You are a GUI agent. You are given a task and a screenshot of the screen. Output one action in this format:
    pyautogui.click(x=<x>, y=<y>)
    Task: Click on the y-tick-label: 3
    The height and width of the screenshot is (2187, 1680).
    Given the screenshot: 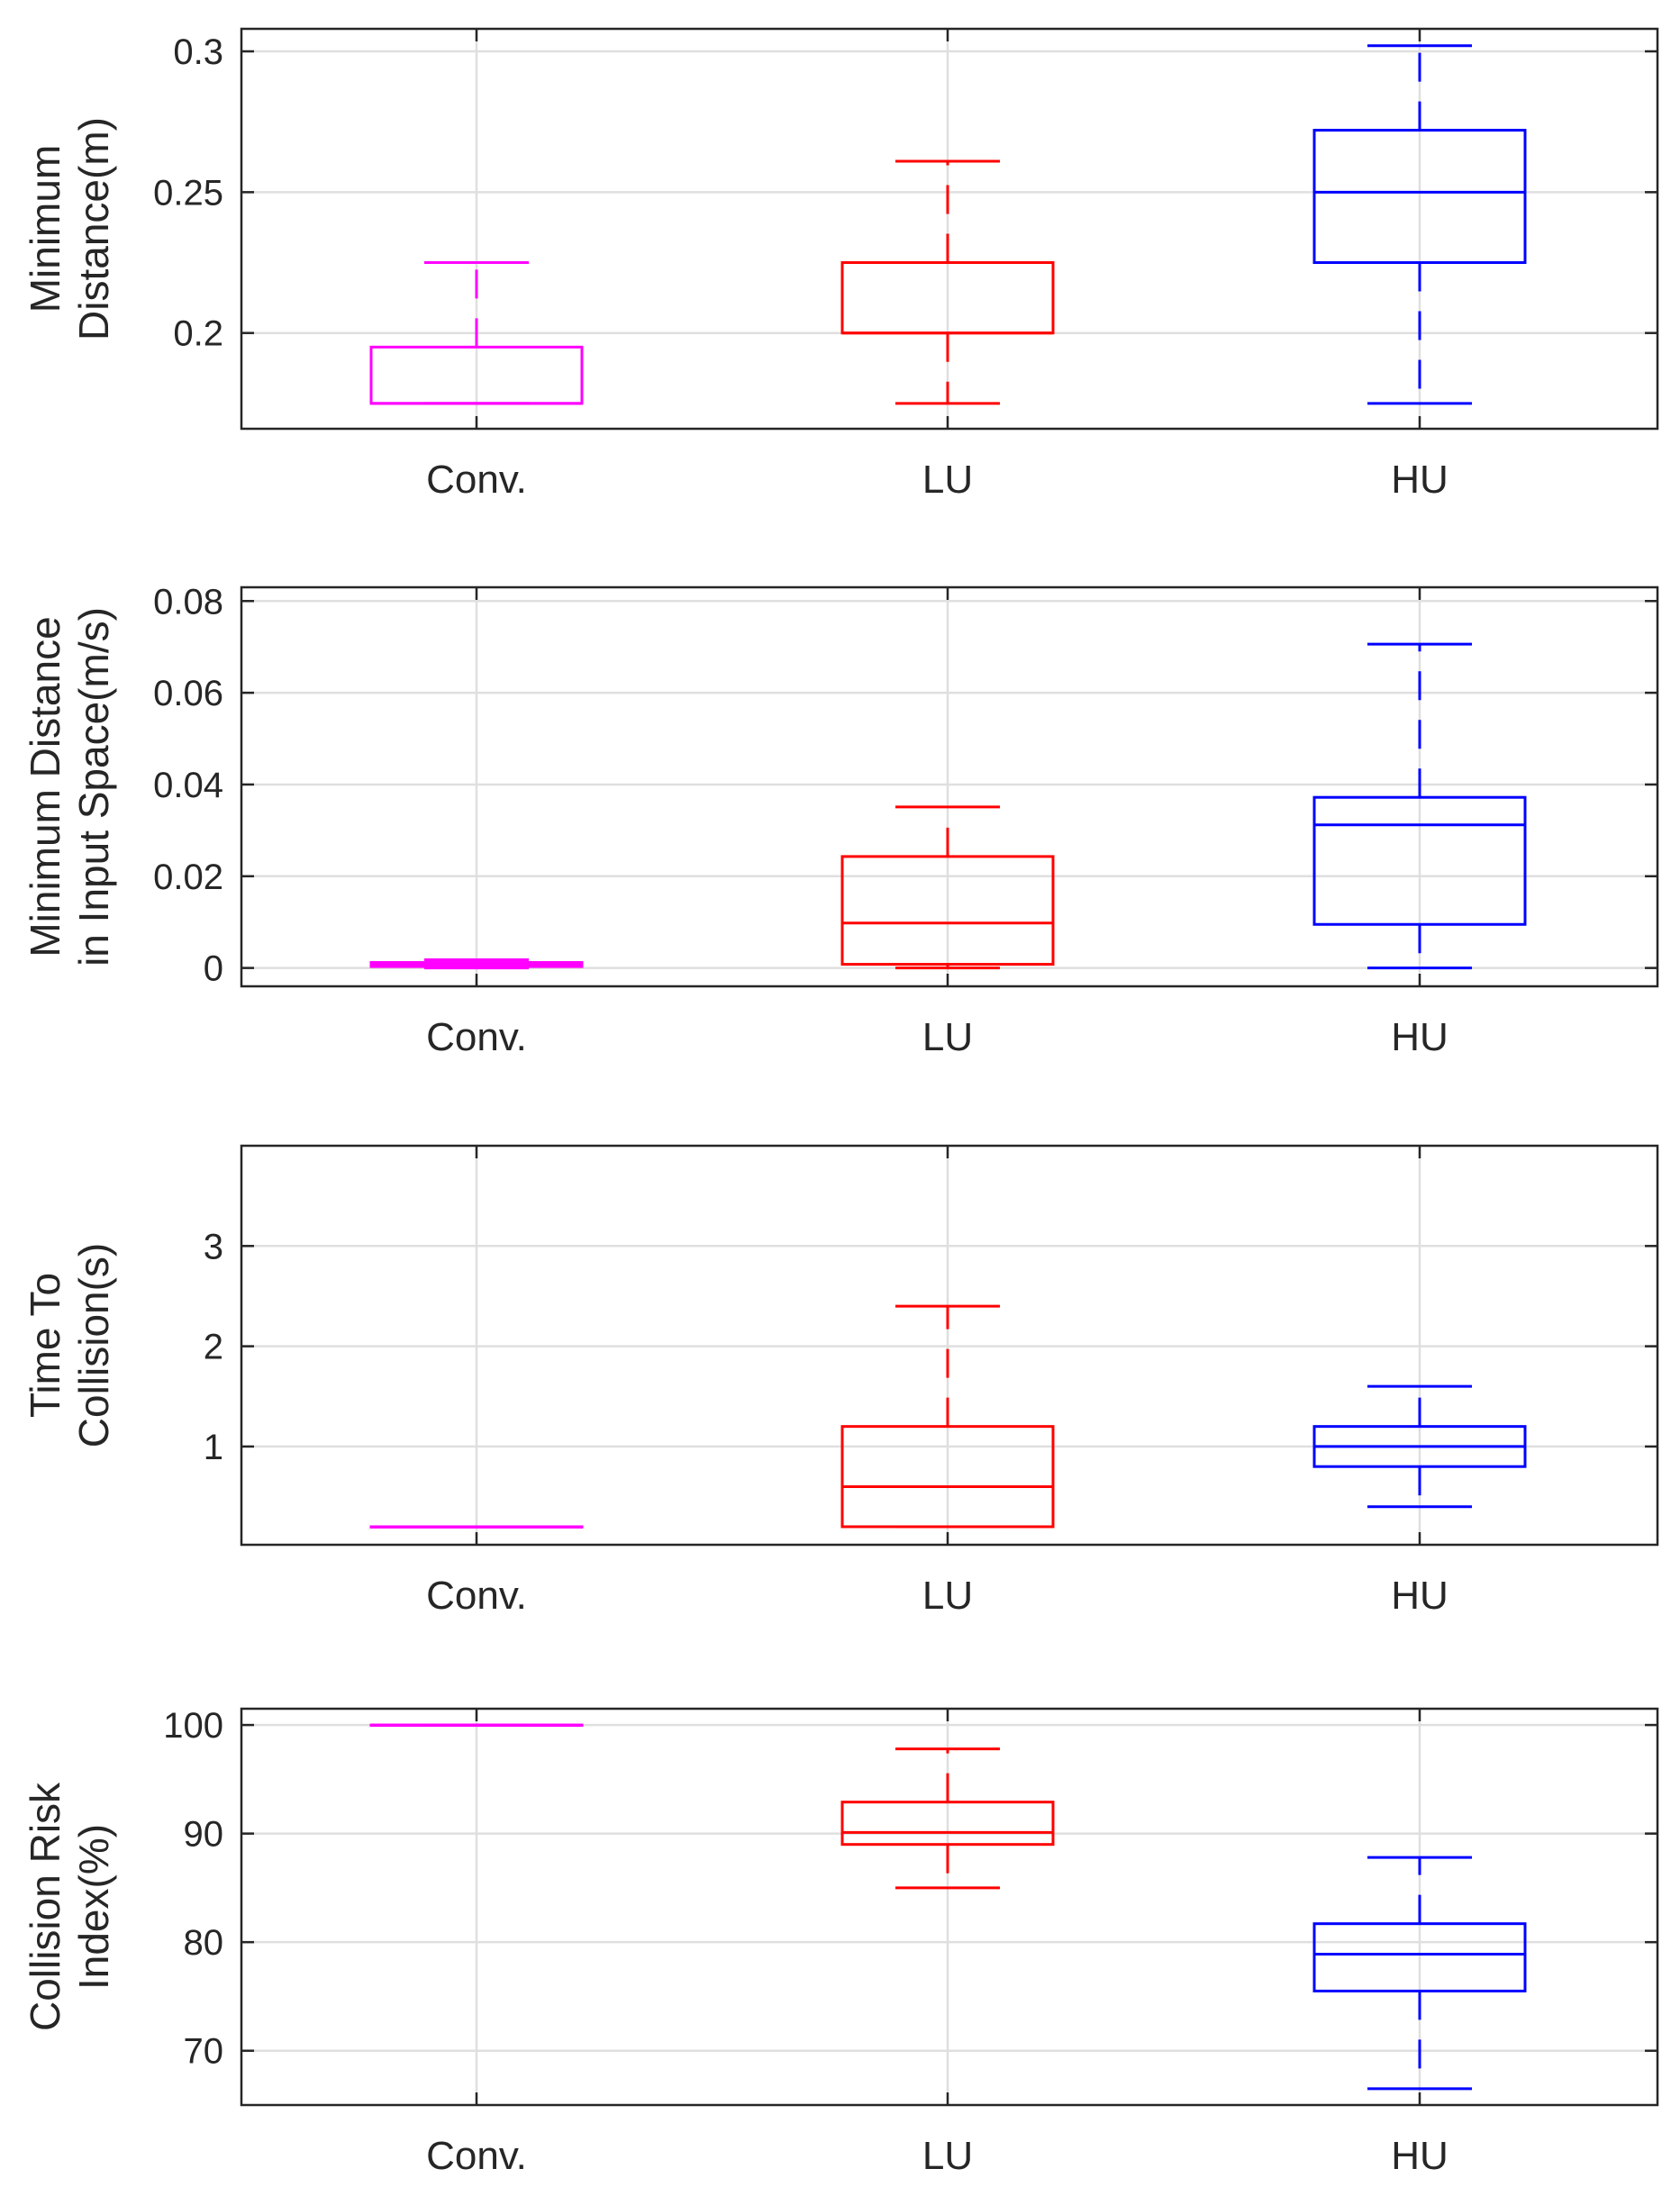 What is the action you would take?
    pyautogui.click(x=214, y=1246)
    